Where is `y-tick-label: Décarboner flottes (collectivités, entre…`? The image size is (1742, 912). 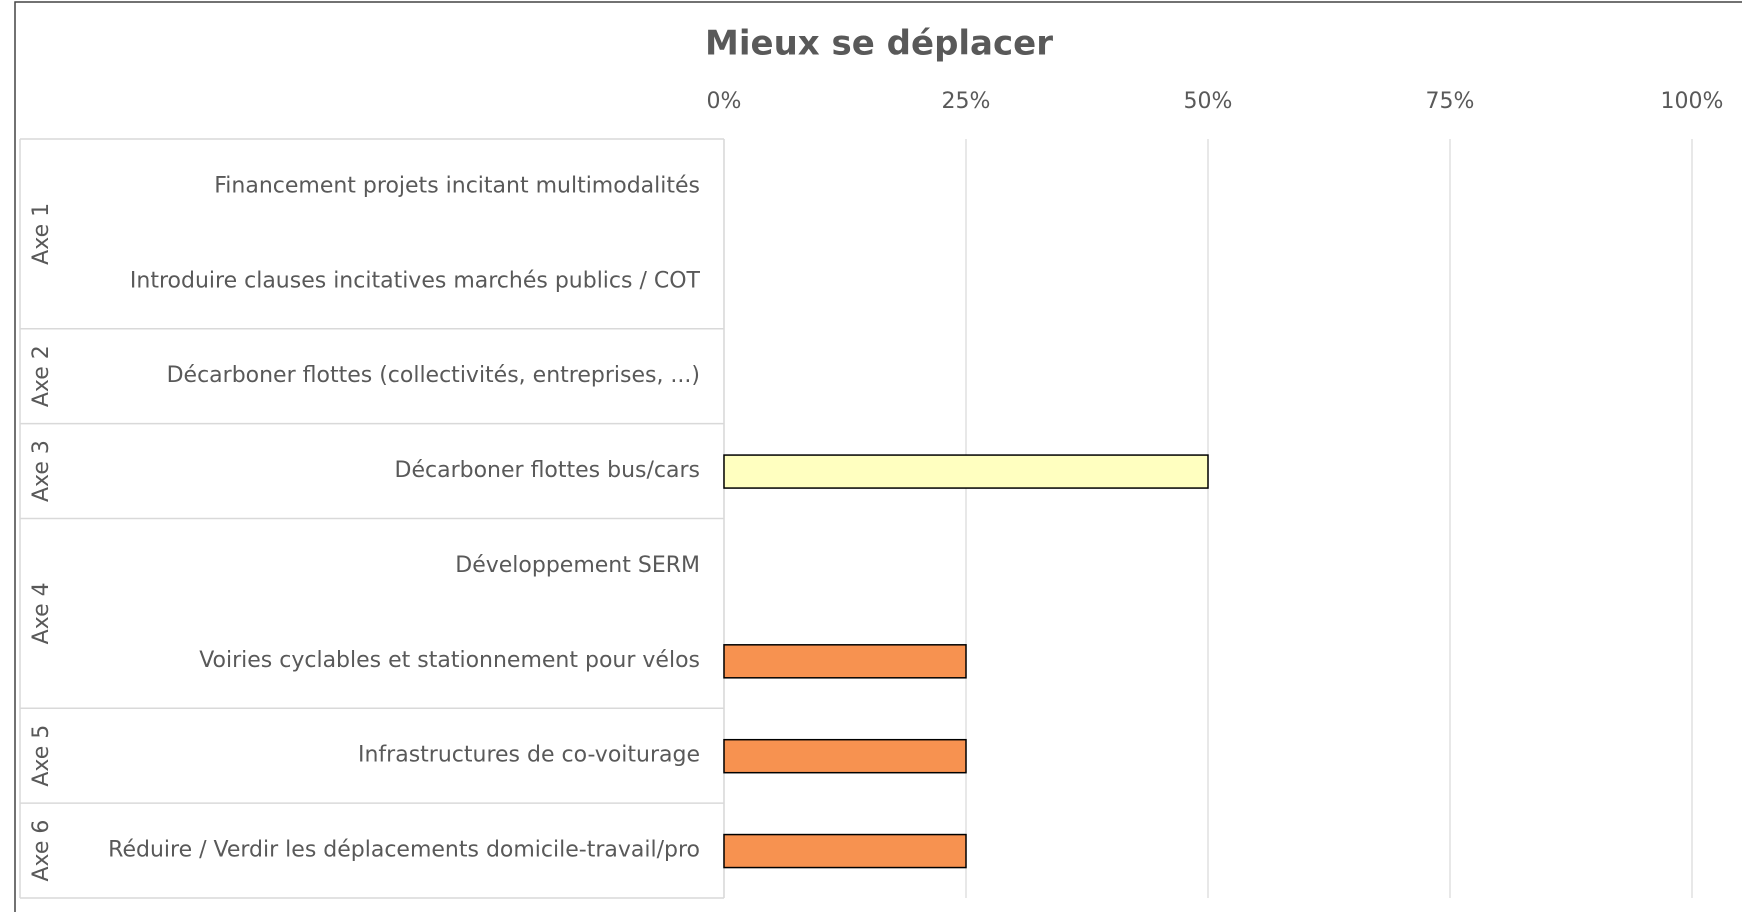
y-tick-label: Décarboner flottes (collectivités, entre… is located at coordinates (433, 375).